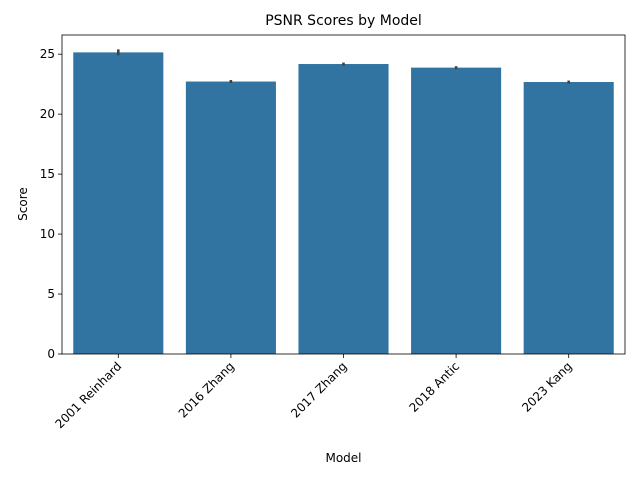 This screenshot has height=484, width=640. What do you see at coordinates (47, 114) in the screenshot?
I see `y-tick-label: 20` at bounding box center [47, 114].